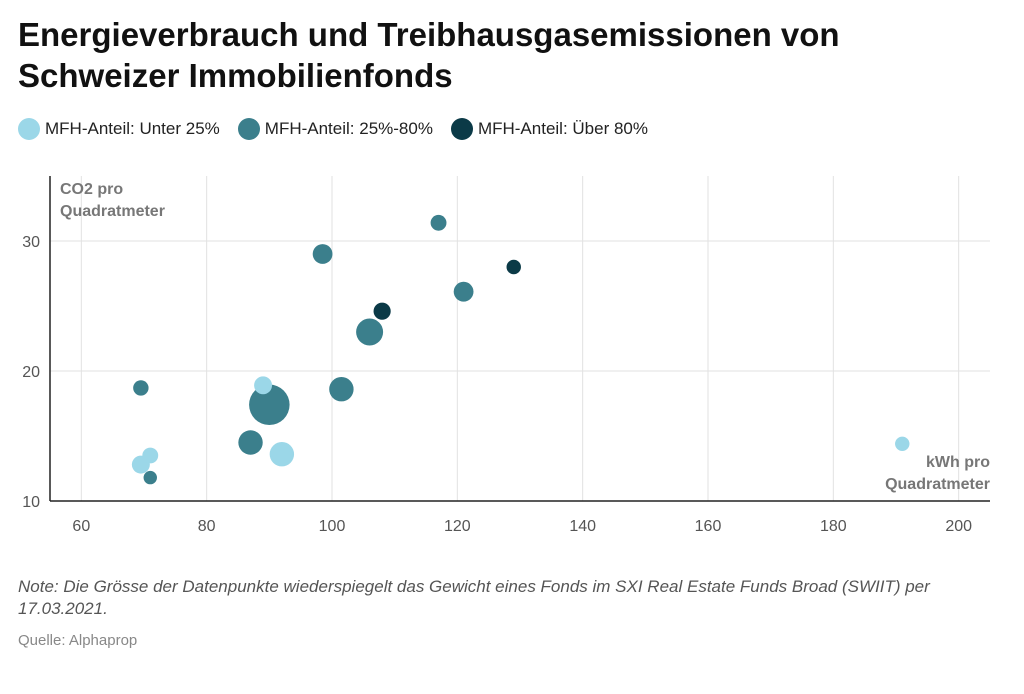 The image size is (1024, 694). What do you see at coordinates (78, 640) in the screenshot?
I see `chart-source: Quelle: Alphaprop` at bounding box center [78, 640].